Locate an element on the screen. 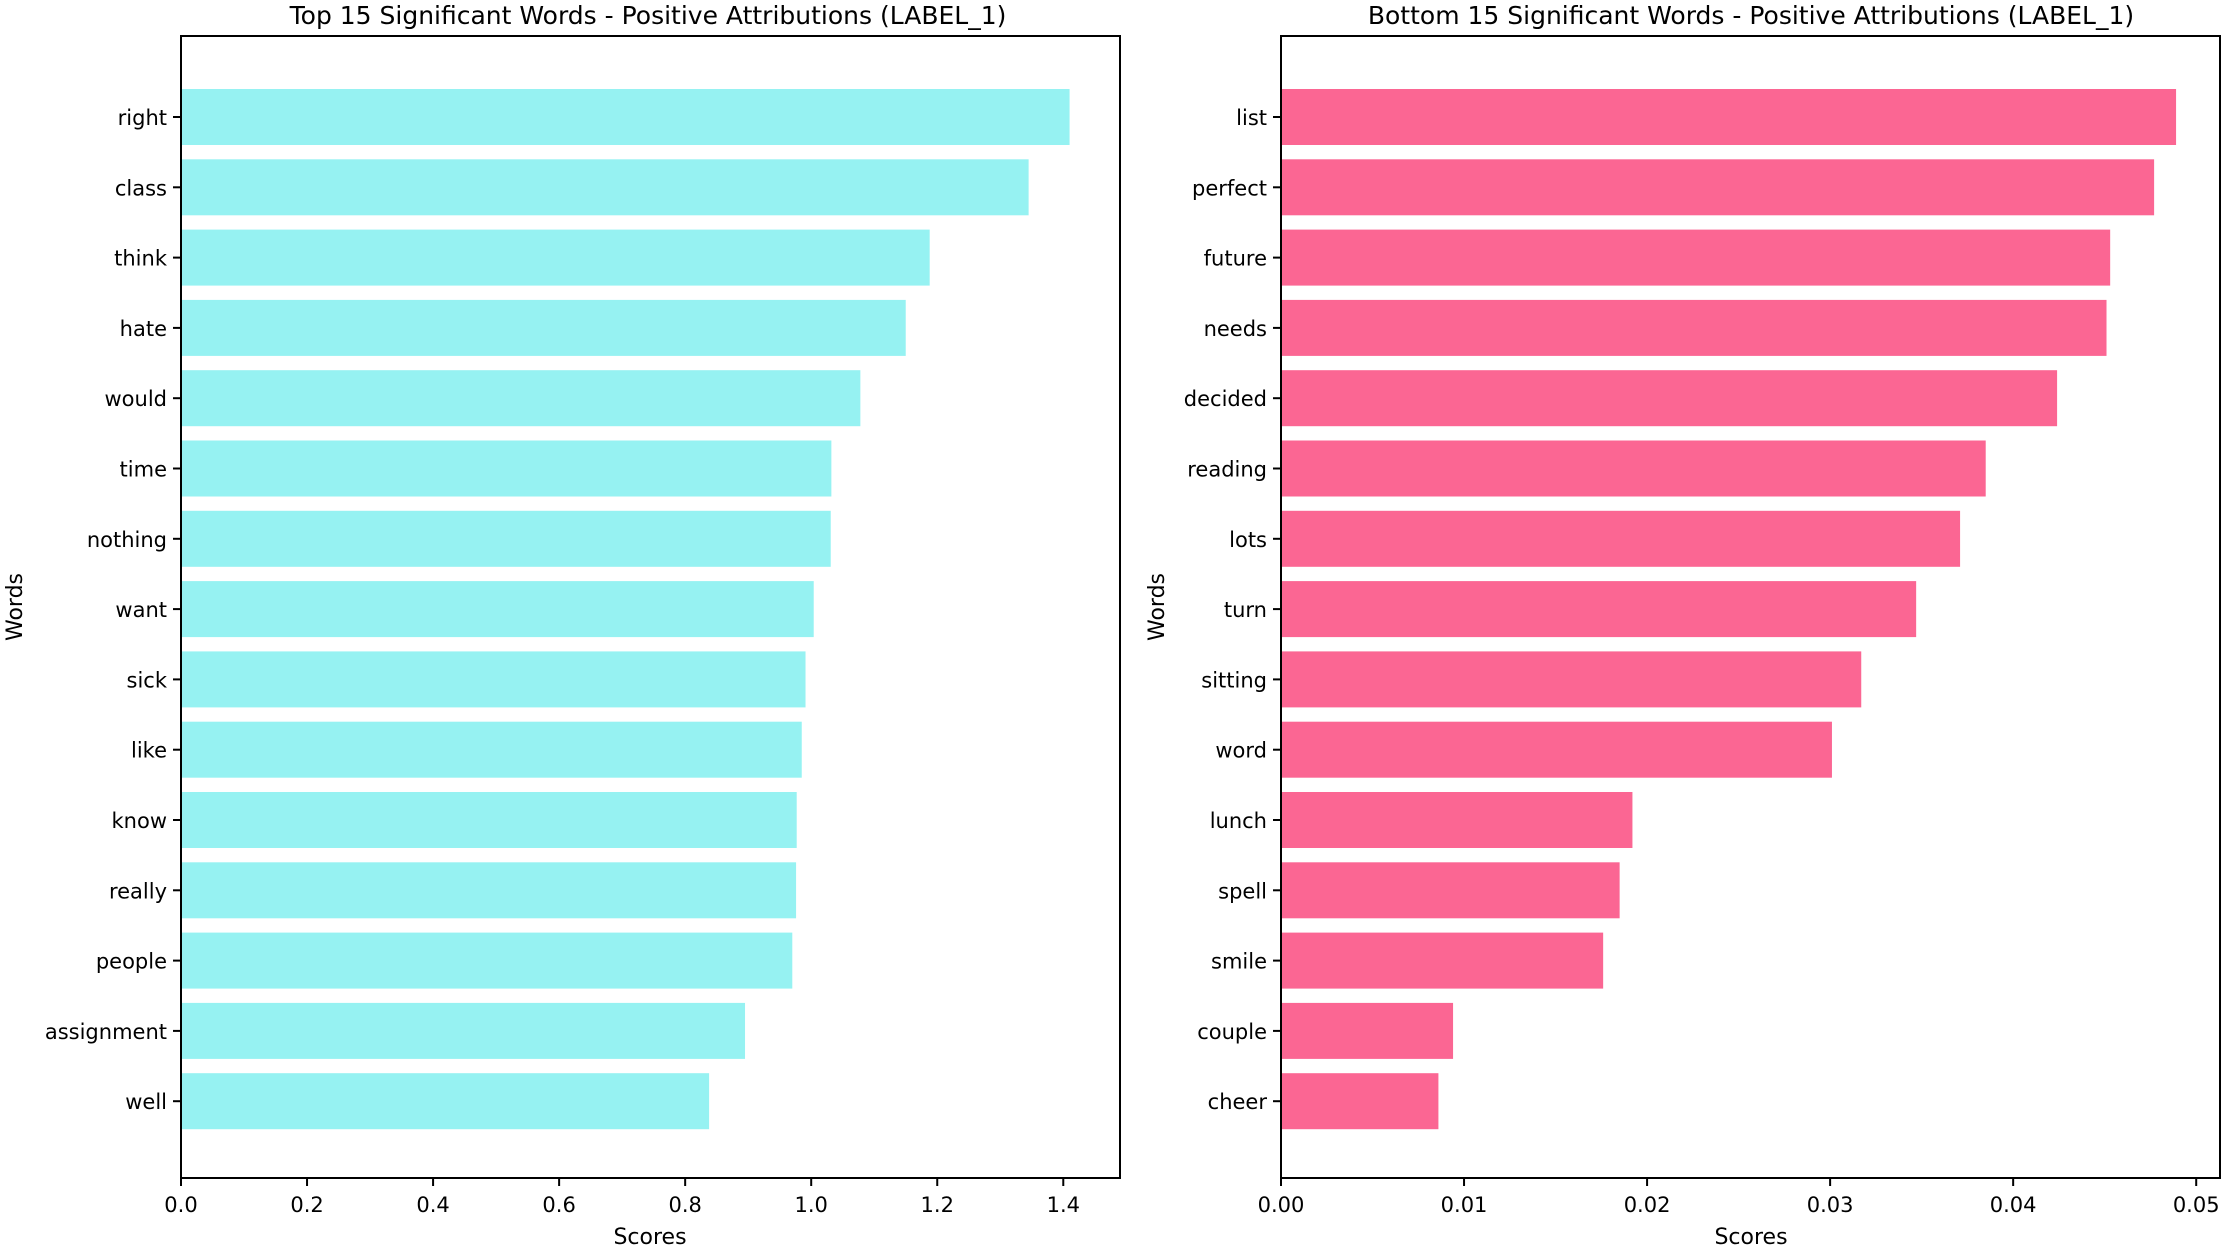  right-chart-bar-list is located at coordinates (1729, 117).